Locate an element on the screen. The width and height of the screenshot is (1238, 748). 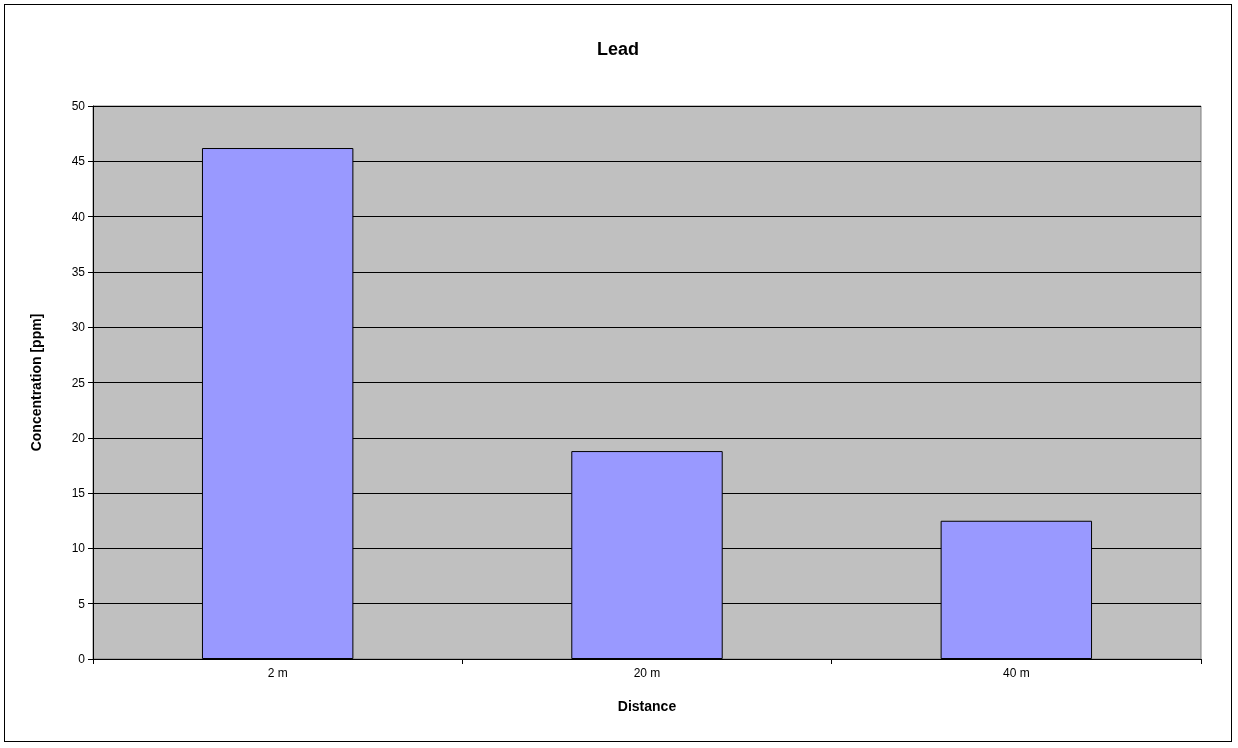
x-tick-label: 20 m is located at coordinates (647, 673).